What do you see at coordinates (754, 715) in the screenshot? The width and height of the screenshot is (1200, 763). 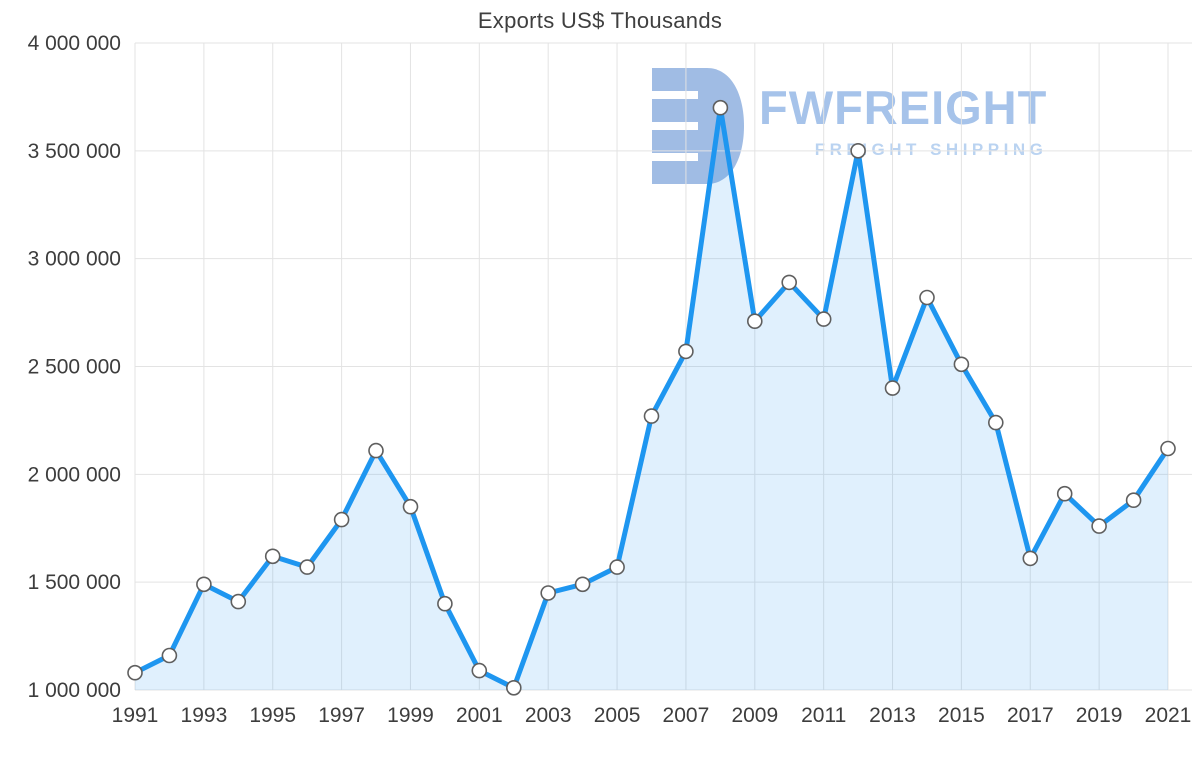 I see `svg-text: 2009` at bounding box center [754, 715].